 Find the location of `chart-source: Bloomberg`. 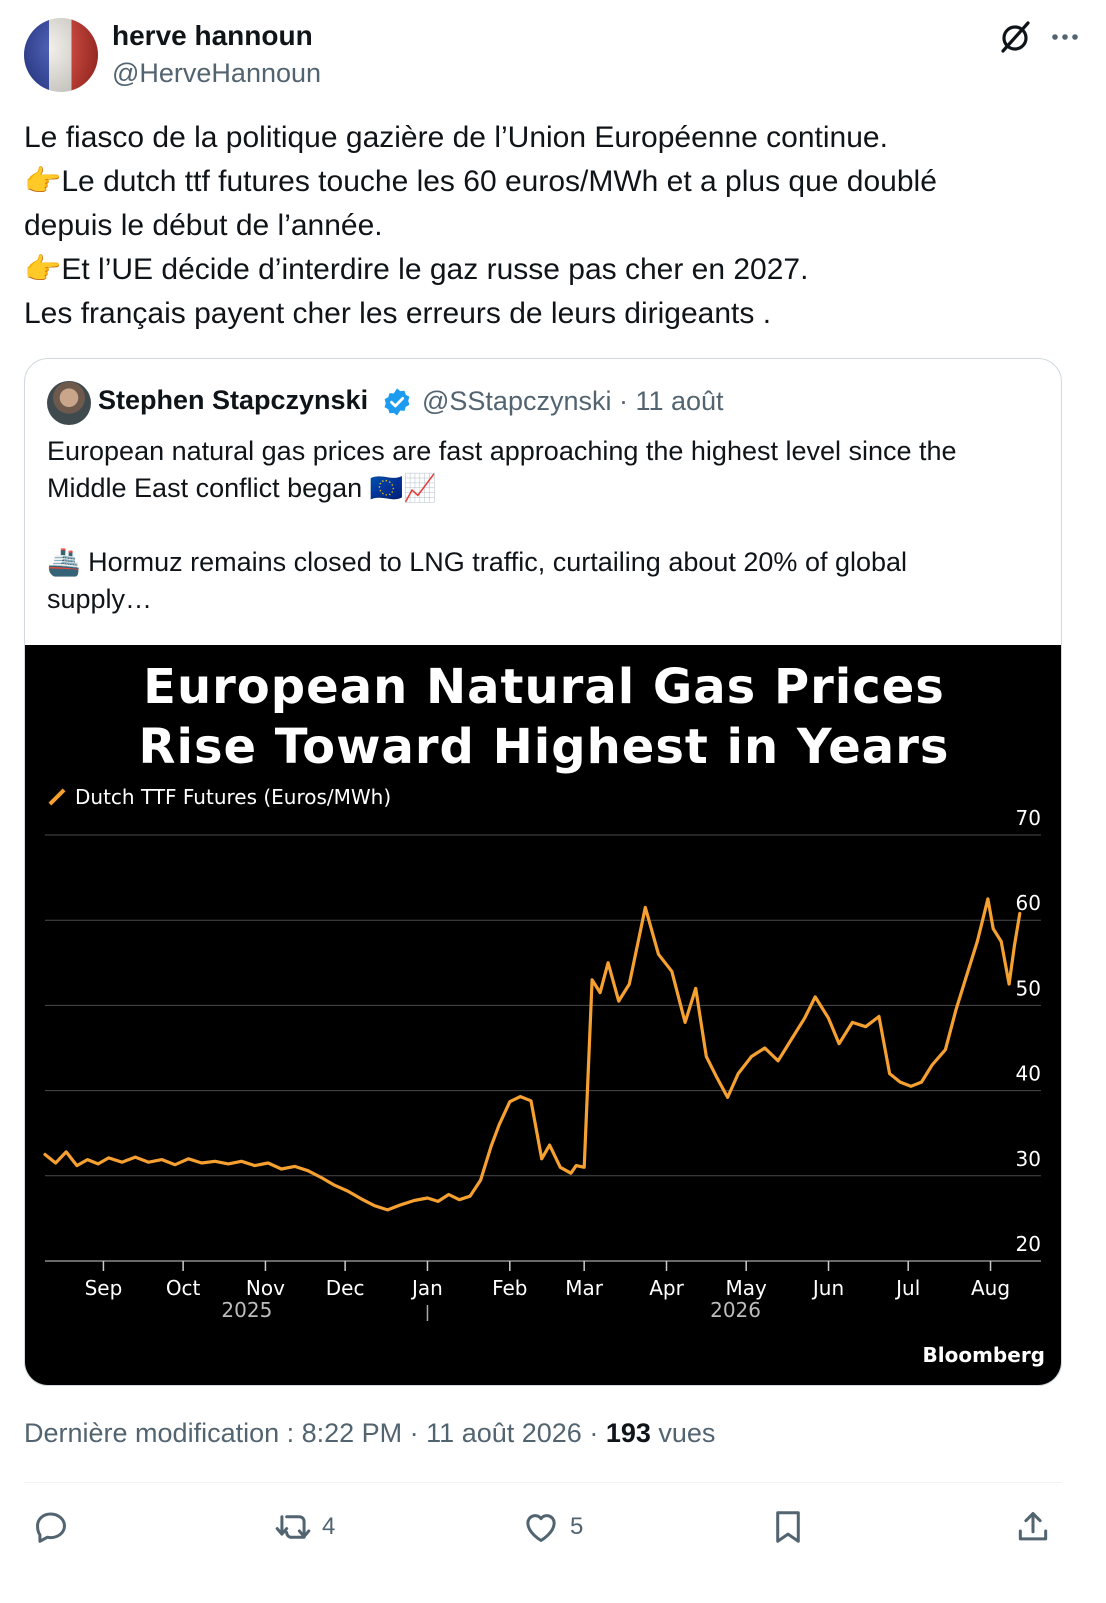

chart-source: Bloomberg is located at coordinates (983, 1355).